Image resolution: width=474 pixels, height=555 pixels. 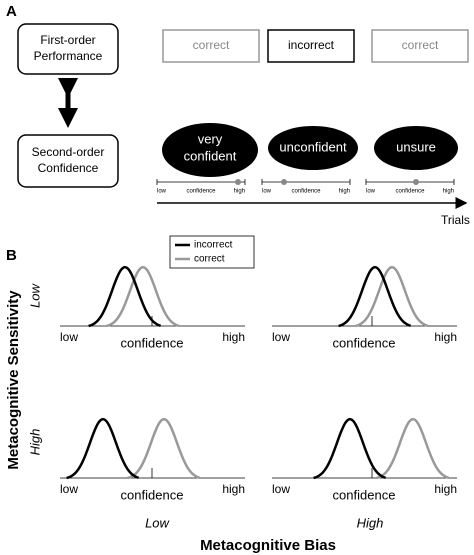 I want to click on box-text: First-order, so click(x=67, y=40).